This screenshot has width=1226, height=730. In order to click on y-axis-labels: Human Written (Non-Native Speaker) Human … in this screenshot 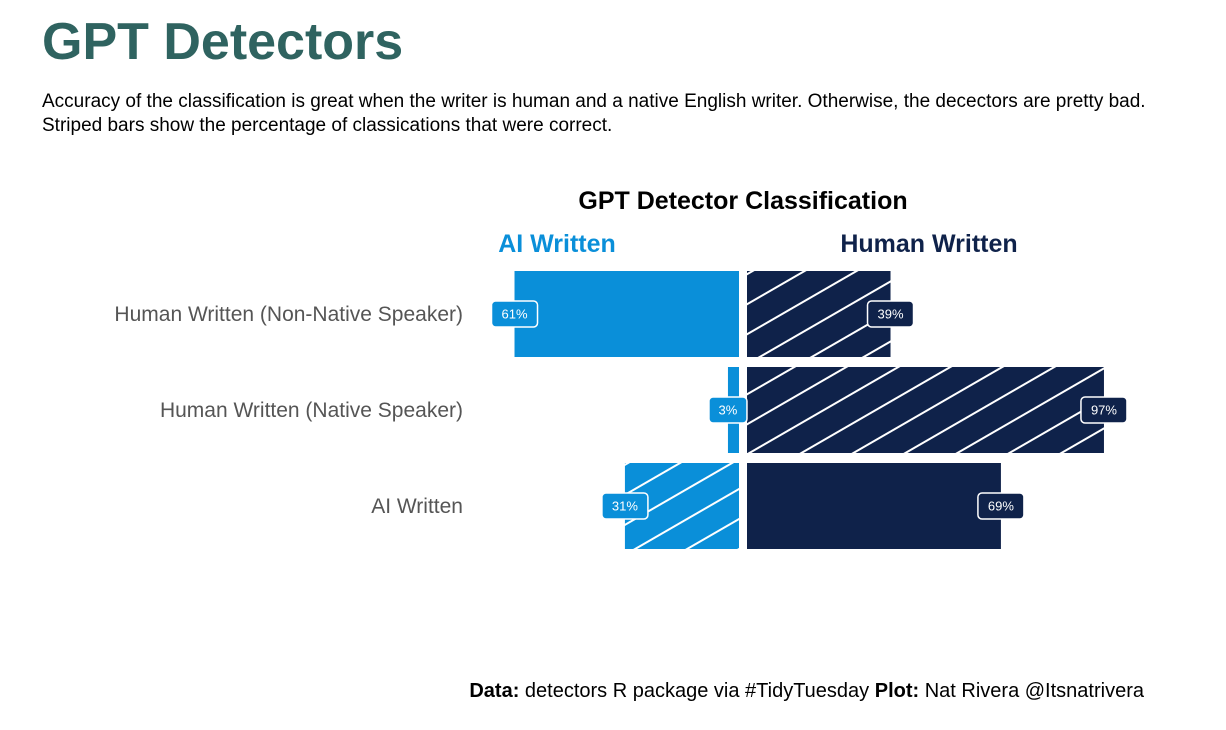, I will do `click(288, 410)`.